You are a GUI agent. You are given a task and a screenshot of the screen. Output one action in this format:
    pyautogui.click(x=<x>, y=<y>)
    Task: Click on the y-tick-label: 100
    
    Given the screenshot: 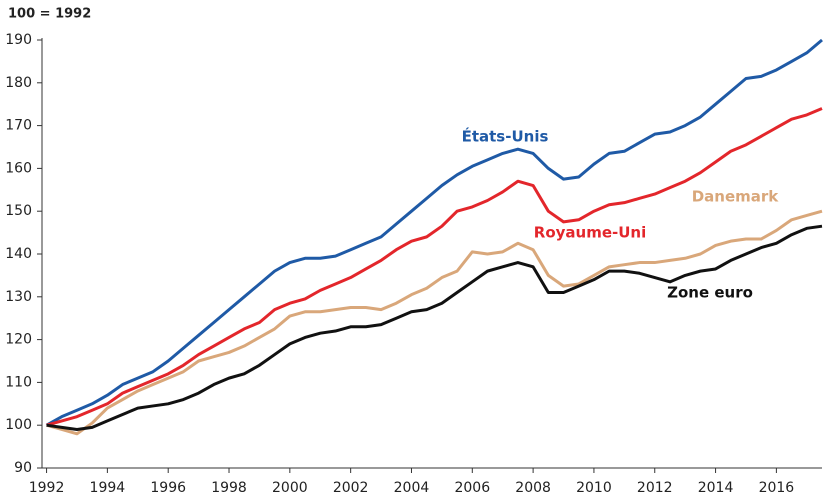 What is the action you would take?
    pyautogui.click(x=18, y=425)
    